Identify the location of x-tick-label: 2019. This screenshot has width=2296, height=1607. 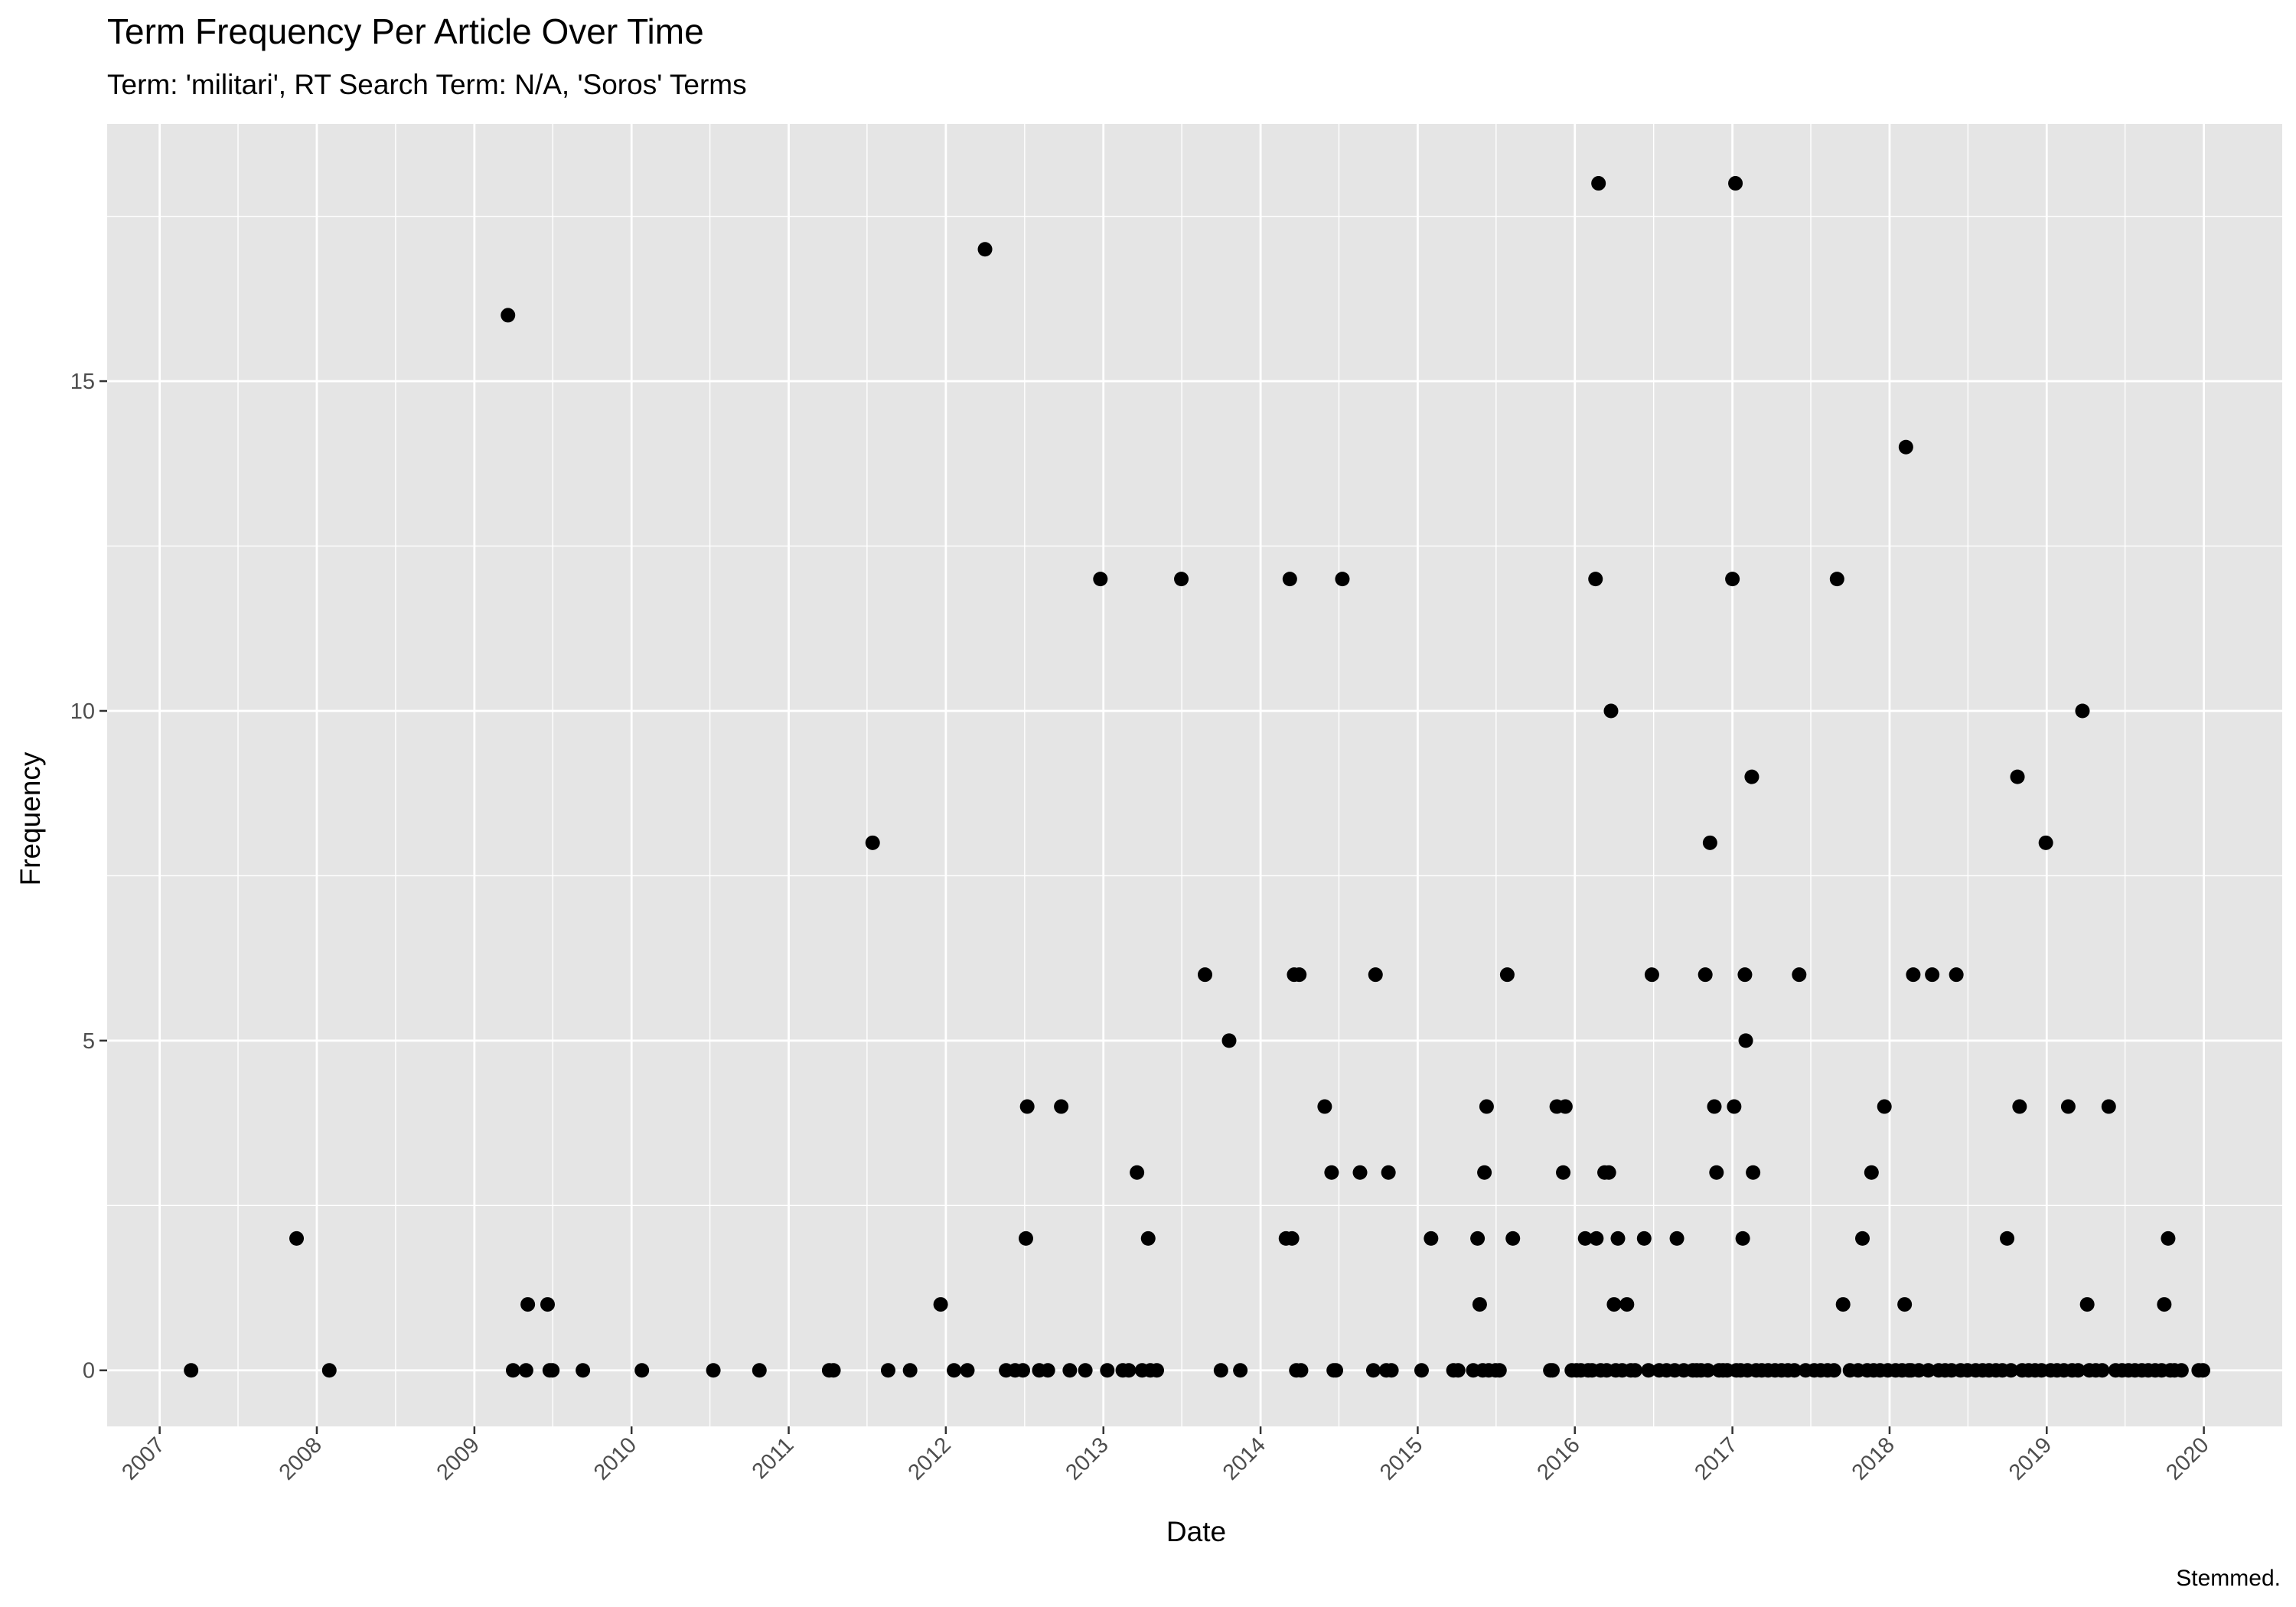
(2030, 1459).